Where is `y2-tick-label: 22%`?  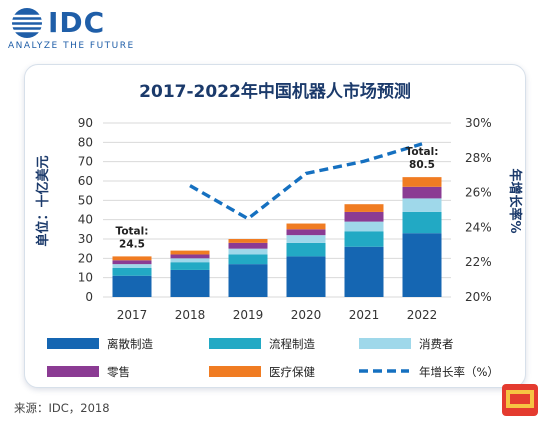
y2-tick-label: 22% is located at coordinates (478, 262).